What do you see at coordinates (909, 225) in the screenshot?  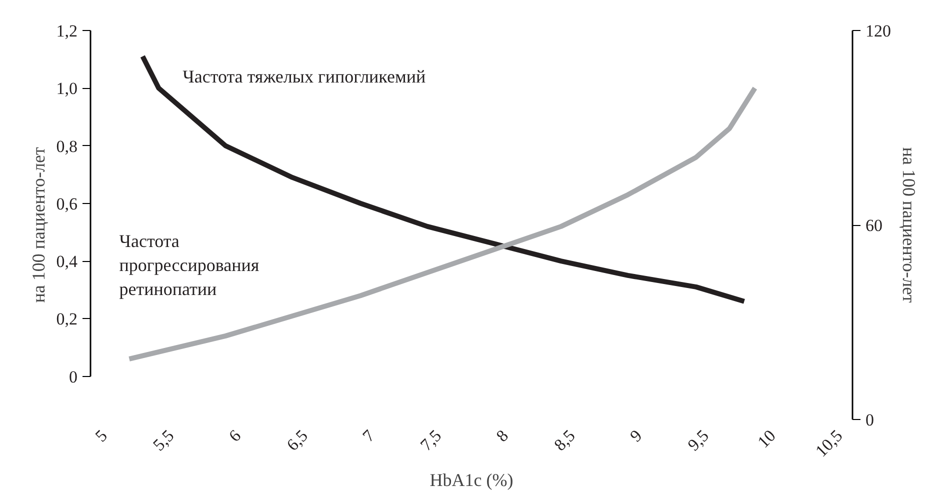 I see `y2-axis-title: на 100 пациенто-лет` at bounding box center [909, 225].